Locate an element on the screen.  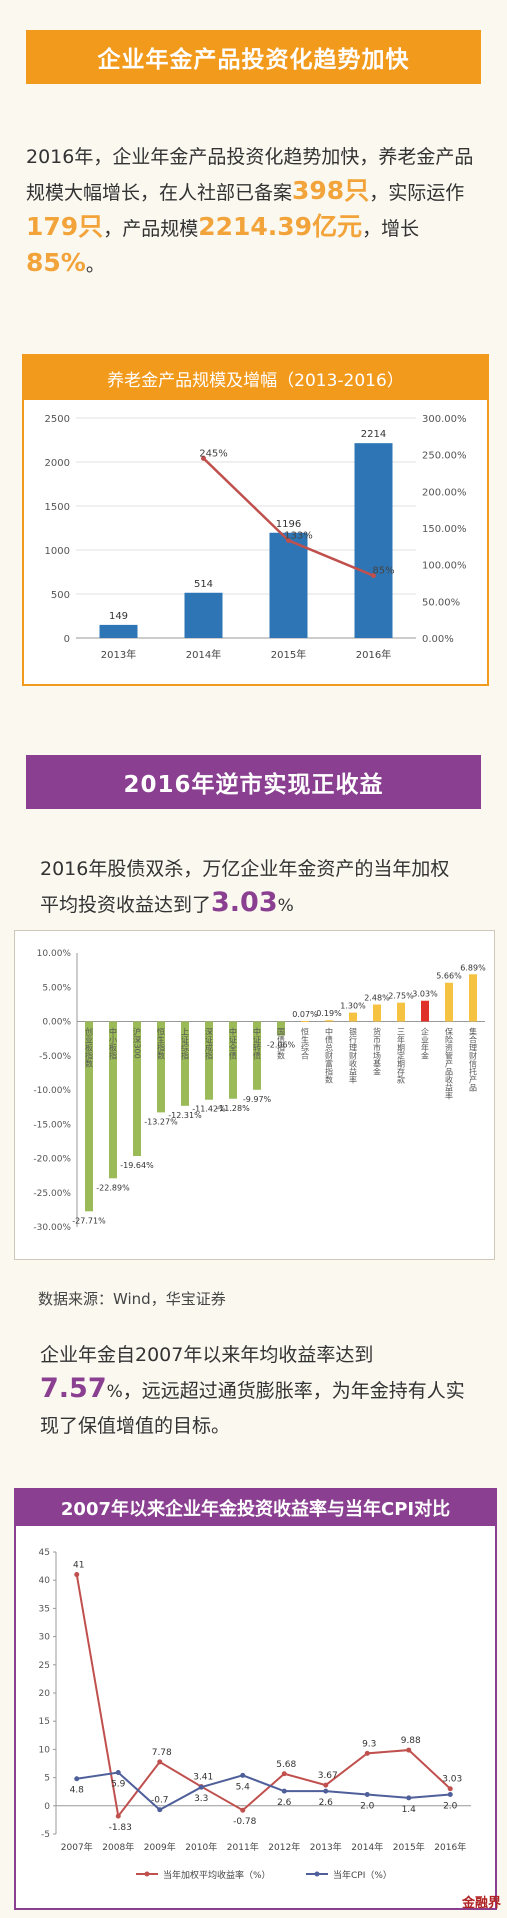
chart2-ytick-label: -25.00% is located at coordinates (52, 1194).